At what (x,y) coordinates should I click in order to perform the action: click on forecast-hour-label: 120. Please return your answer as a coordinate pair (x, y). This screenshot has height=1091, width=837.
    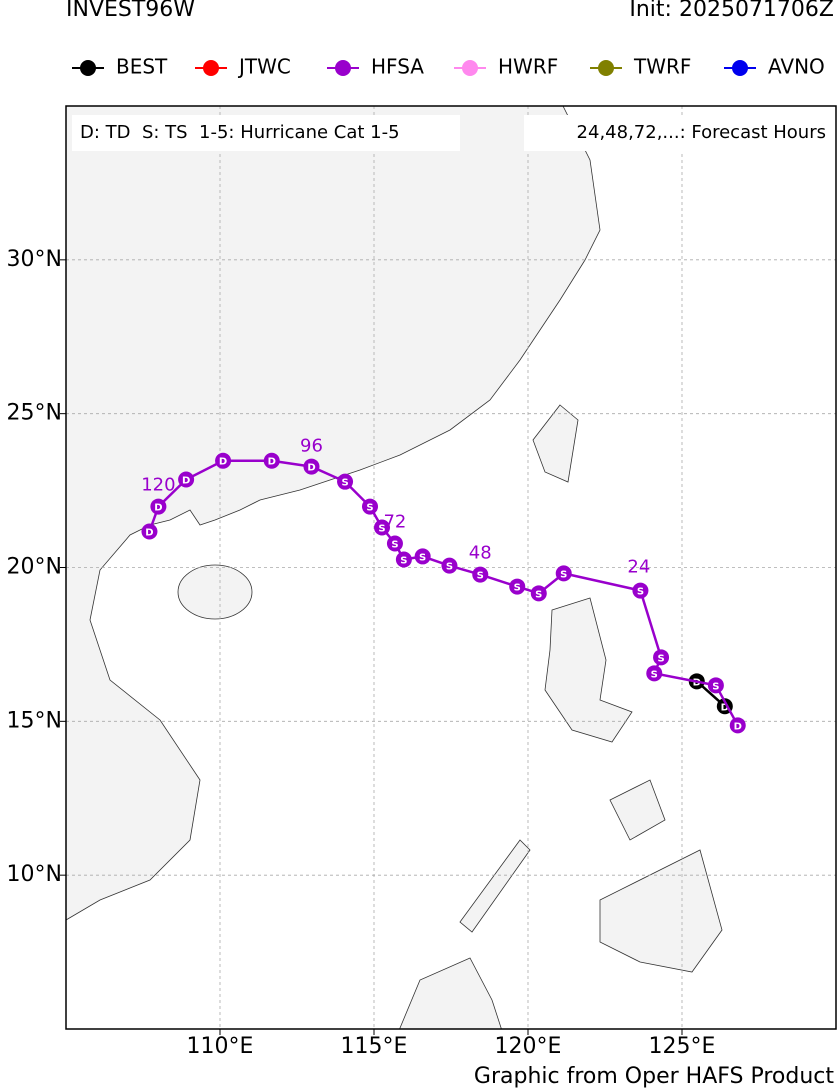
    Looking at the image, I should click on (158, 485).